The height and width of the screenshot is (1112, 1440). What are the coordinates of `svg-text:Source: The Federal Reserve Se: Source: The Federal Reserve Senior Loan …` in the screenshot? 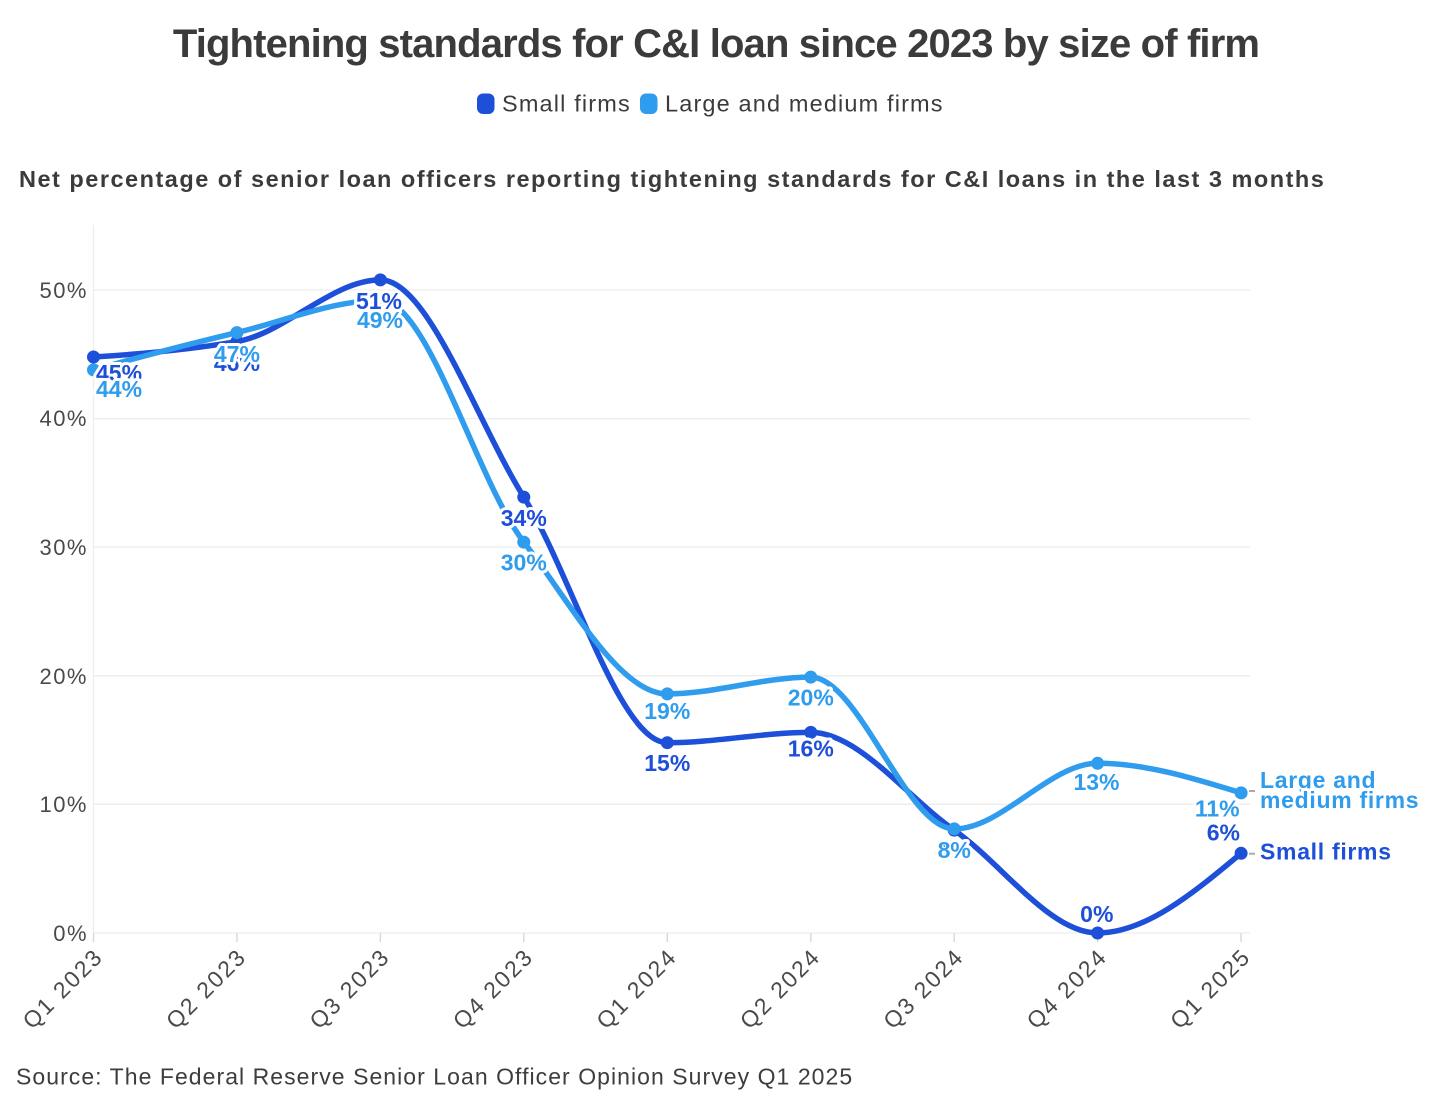 It's located at (434, 1077).